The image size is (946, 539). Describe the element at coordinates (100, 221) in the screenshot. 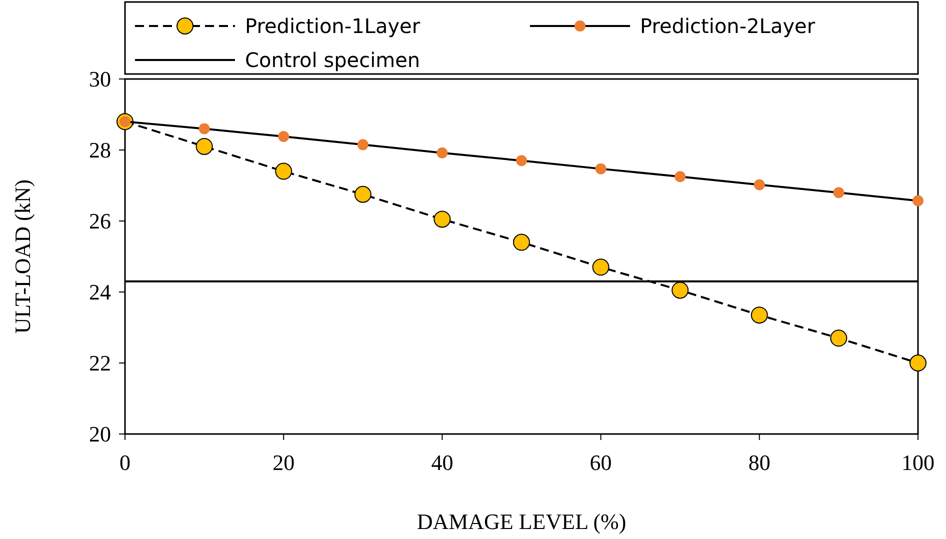

I see `y-tick-label: 26` at that location.